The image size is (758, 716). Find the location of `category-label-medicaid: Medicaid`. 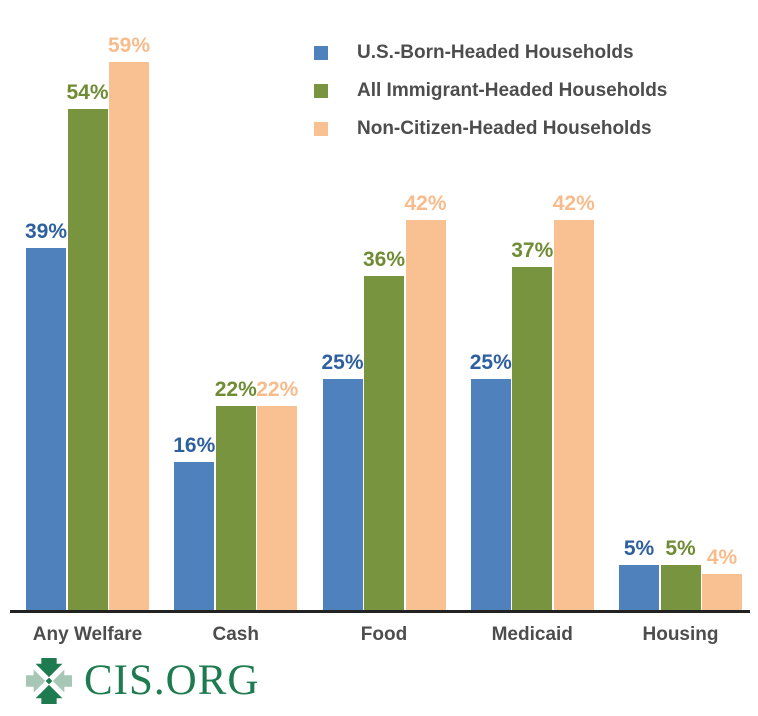

category-label-medicaid: Medicaid is located at coordinates (532, 634).